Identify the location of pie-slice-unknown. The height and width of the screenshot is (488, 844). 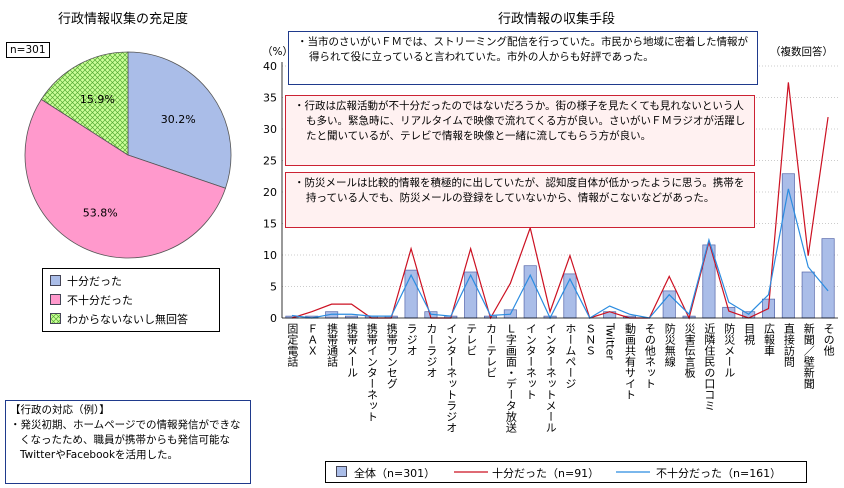
(84, 103).